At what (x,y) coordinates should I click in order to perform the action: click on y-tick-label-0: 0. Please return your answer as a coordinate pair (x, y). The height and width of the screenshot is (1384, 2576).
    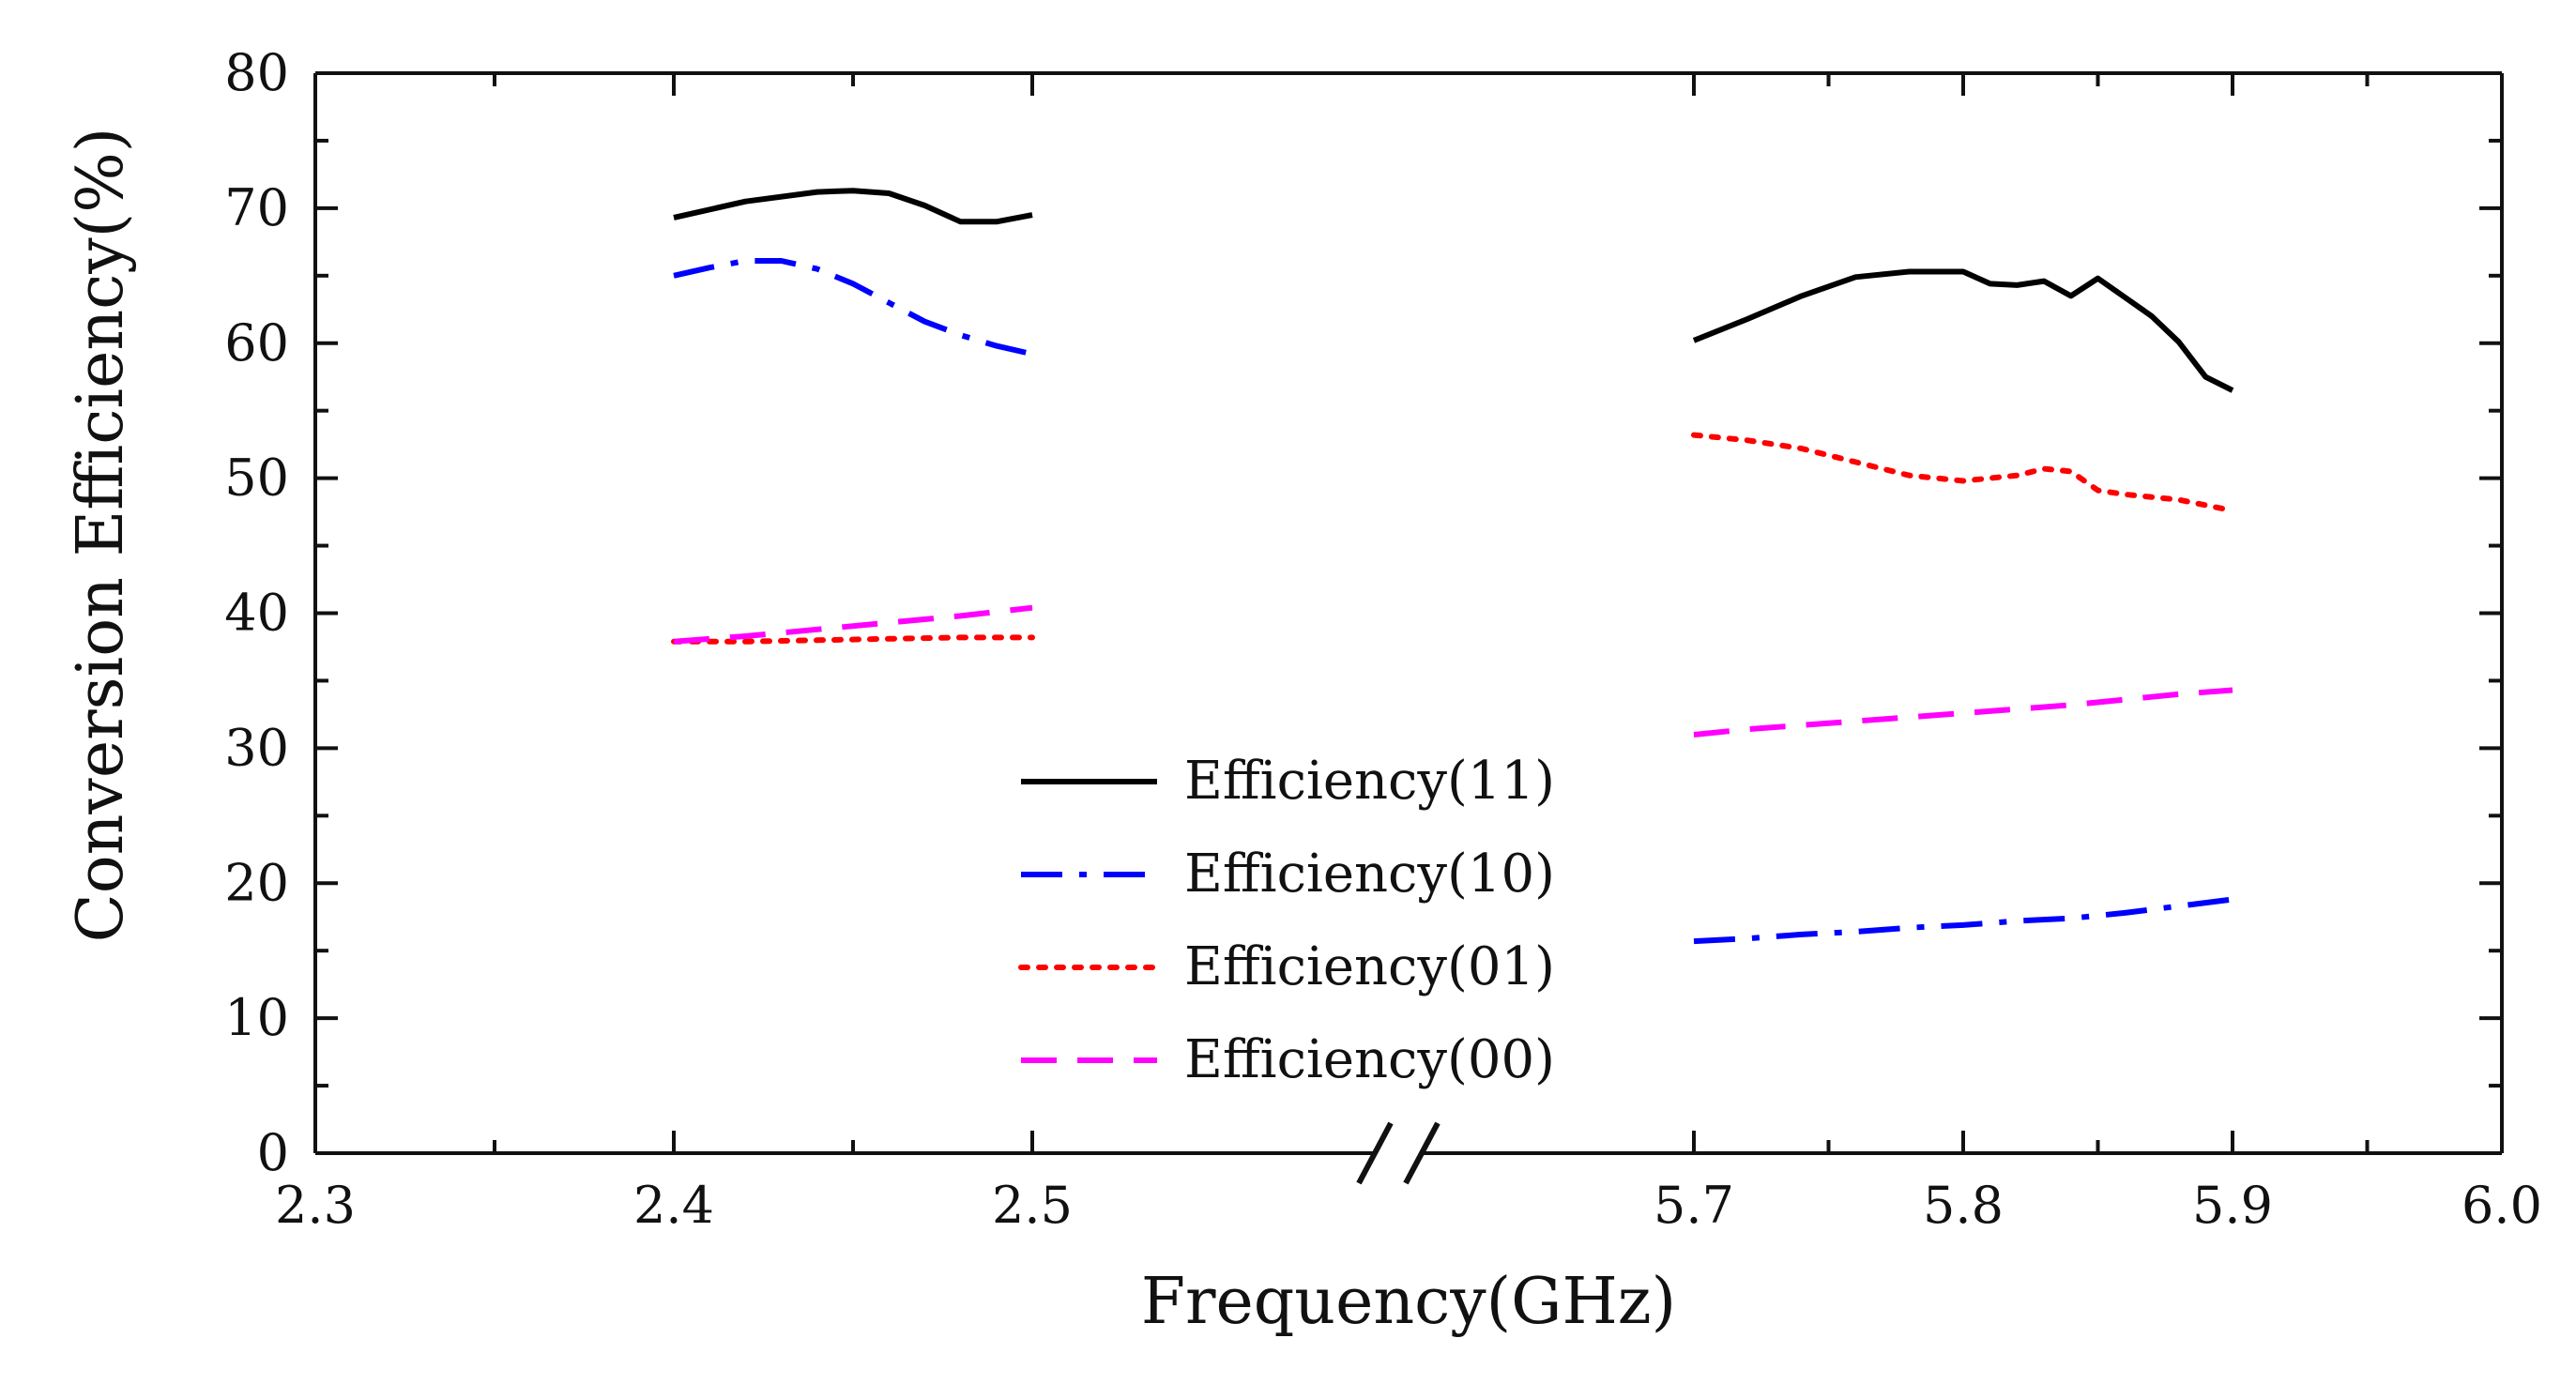
    Looking at the image, I should click on (273, 1152).